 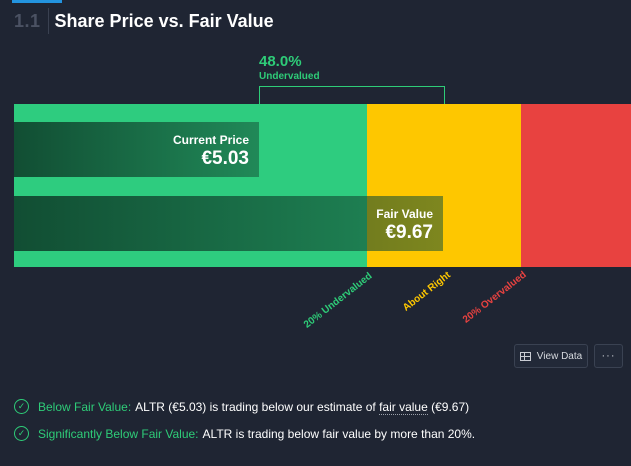 What do you see at coordinates (450, 406) in the screenshot?
I see `check-text-after: (€9.67)` at bounding box center [450, 406].